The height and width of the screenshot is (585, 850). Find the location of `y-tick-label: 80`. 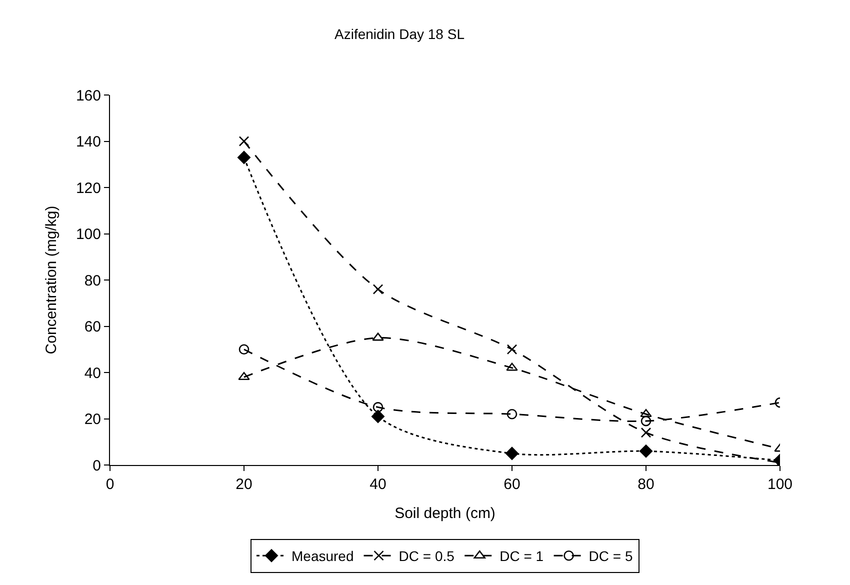

y-tick-label: 80 is located at coordinates (92, 281).